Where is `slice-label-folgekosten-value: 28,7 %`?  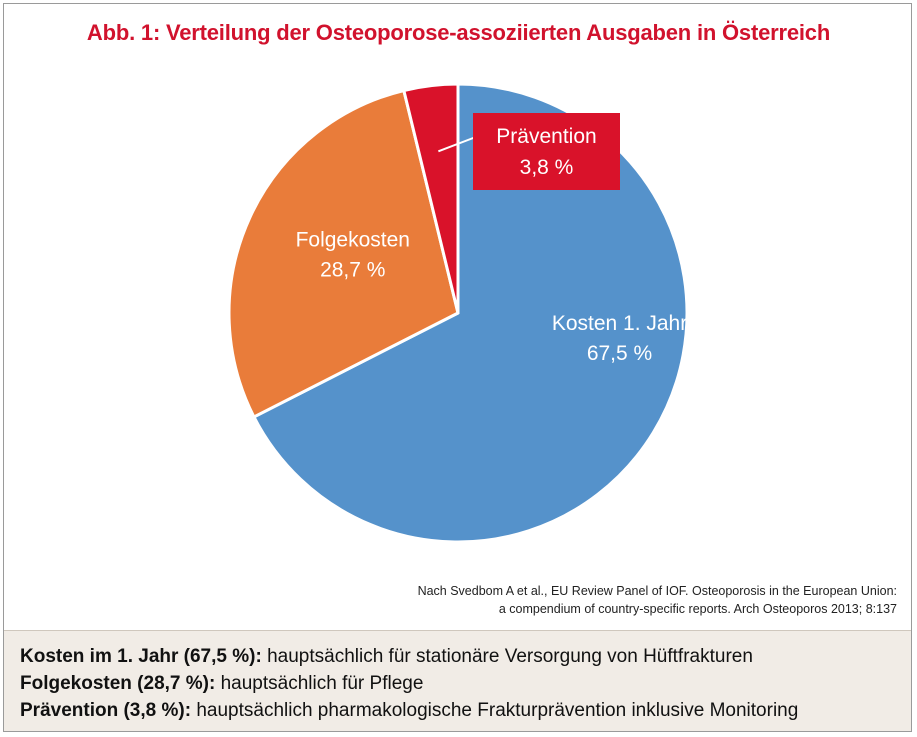 slice-label-folgekosten-value: 28,7 % is located at coordinates (352, 269).